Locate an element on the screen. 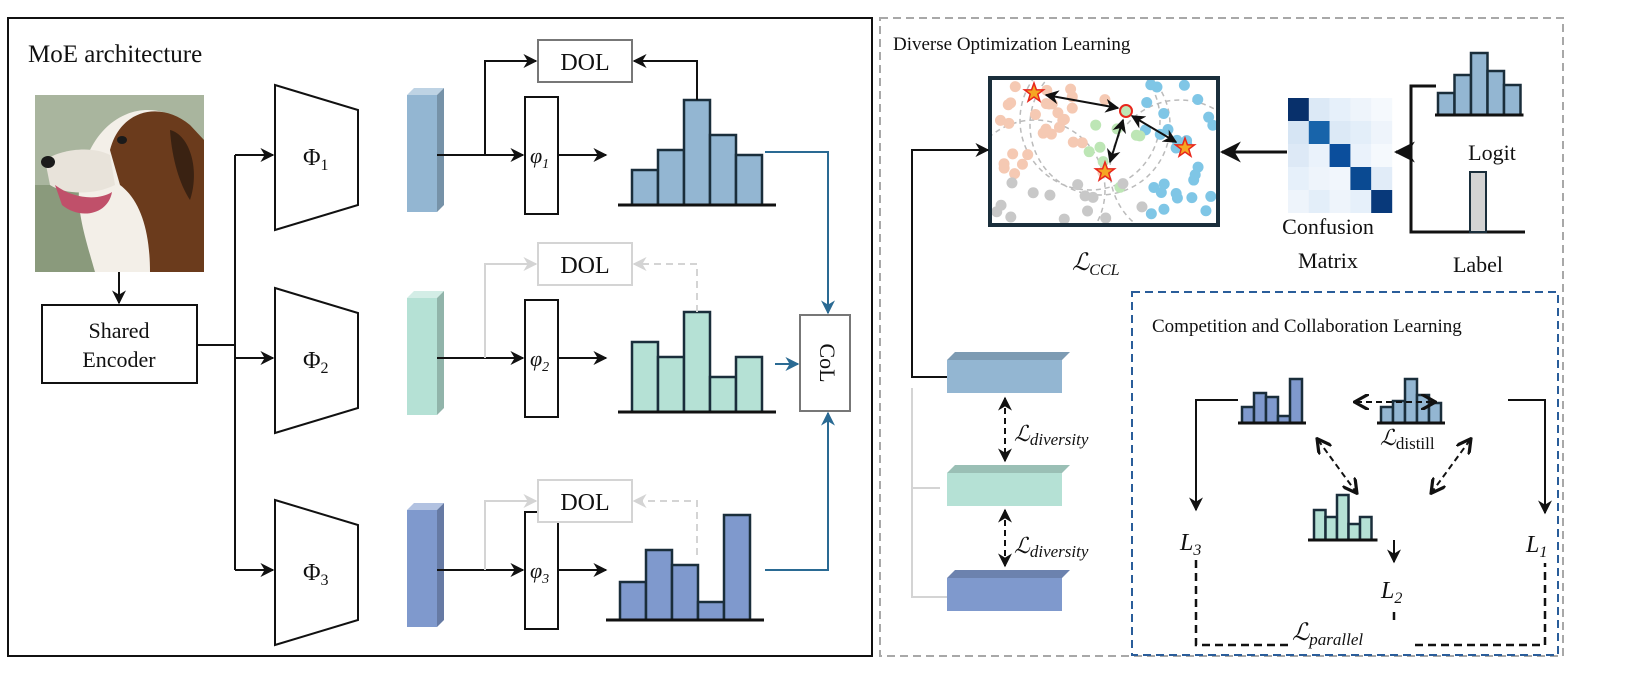 The image size is (1628, 694). phi-lower-label: φ3 is located at coordinates (539, 572).